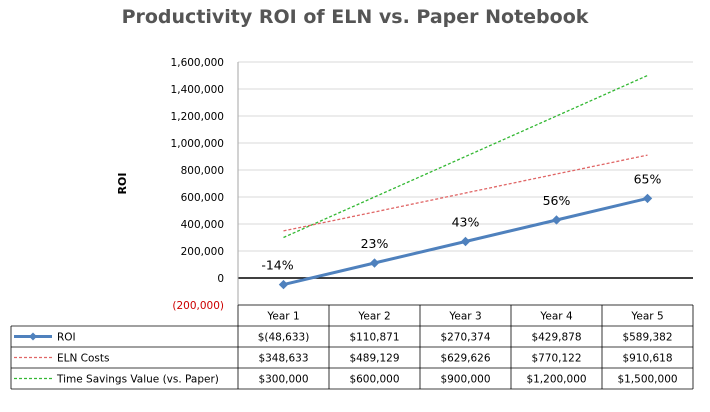  I want to click on table-cell-value: $629,626, so click(465, 359).